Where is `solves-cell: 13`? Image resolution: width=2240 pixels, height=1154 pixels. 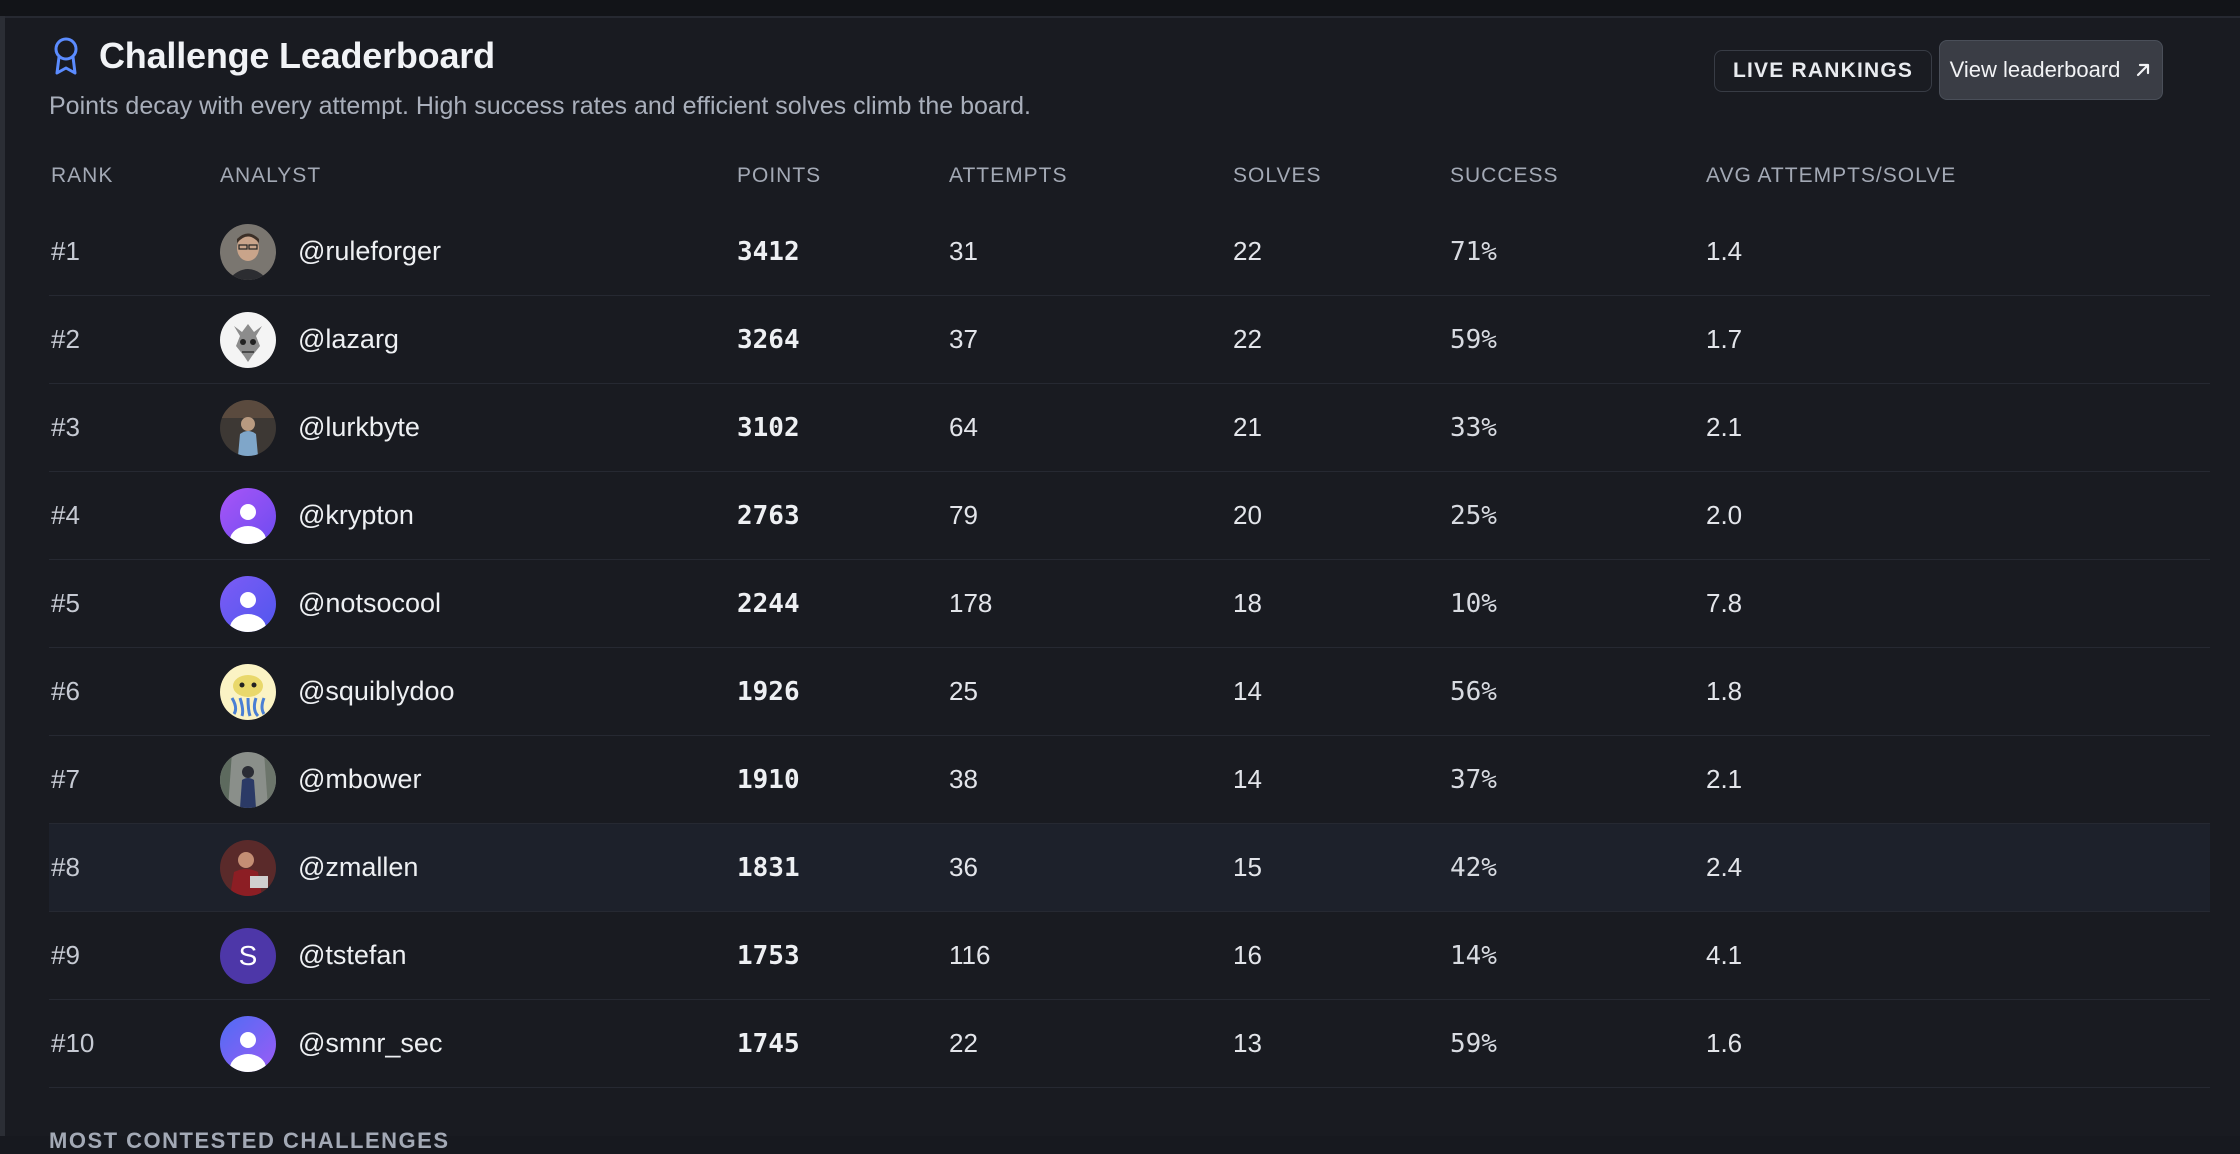
solves-cell: 13 is located at coordinates (1247, 1043).